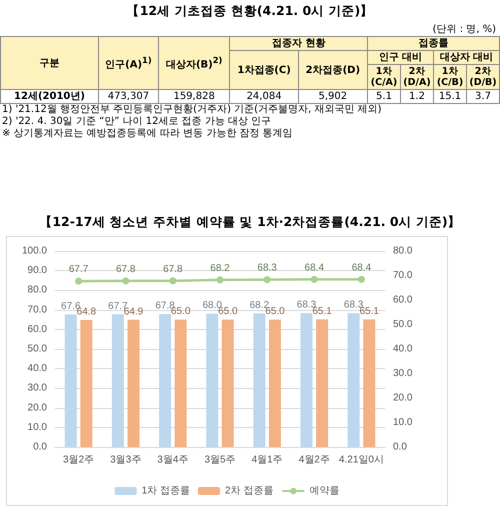 The height and width of the screenshot is (506, 500). Describe the element at coordinates (166, 491) in the screenshot. I see `legend-label: 1차 접종률` at that location.